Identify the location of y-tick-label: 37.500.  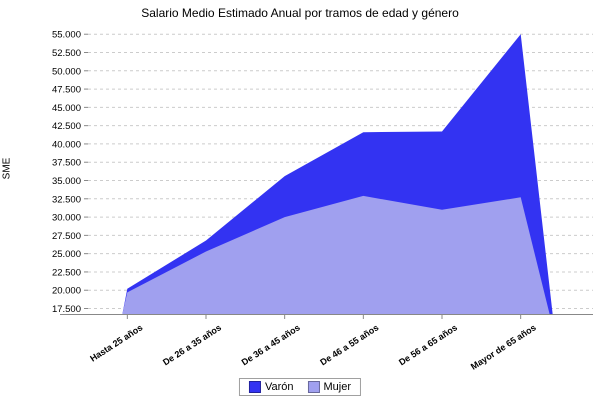
(66, 163).